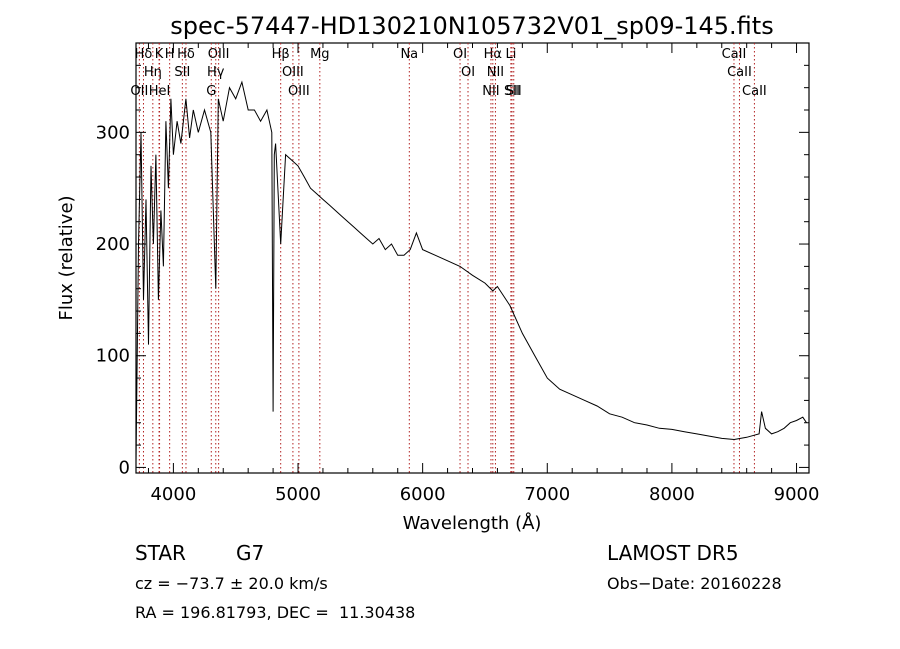 The width and height of the screenshot is (900, 649). Describe the element at coordinates (797, 494) in the screenshot. I see `x-tick-label: 9000` at that location.